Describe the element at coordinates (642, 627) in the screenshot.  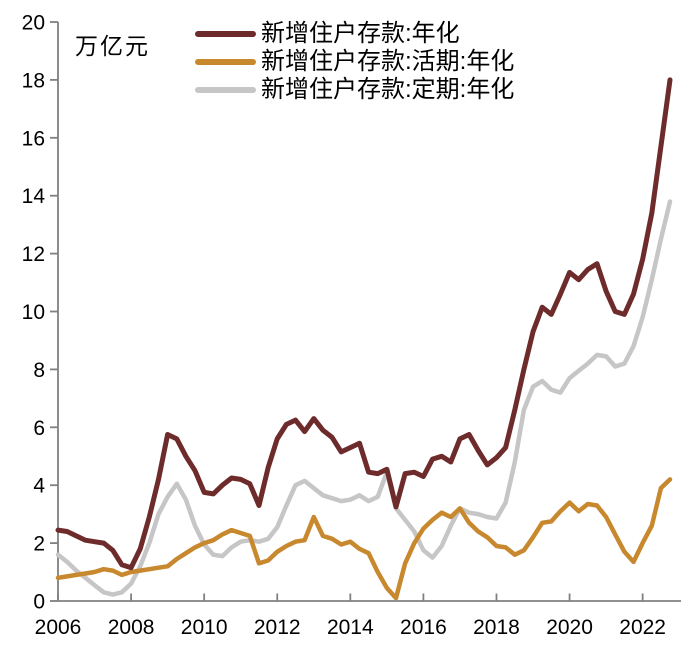
I see `x-tick-label: 2022` at that location.